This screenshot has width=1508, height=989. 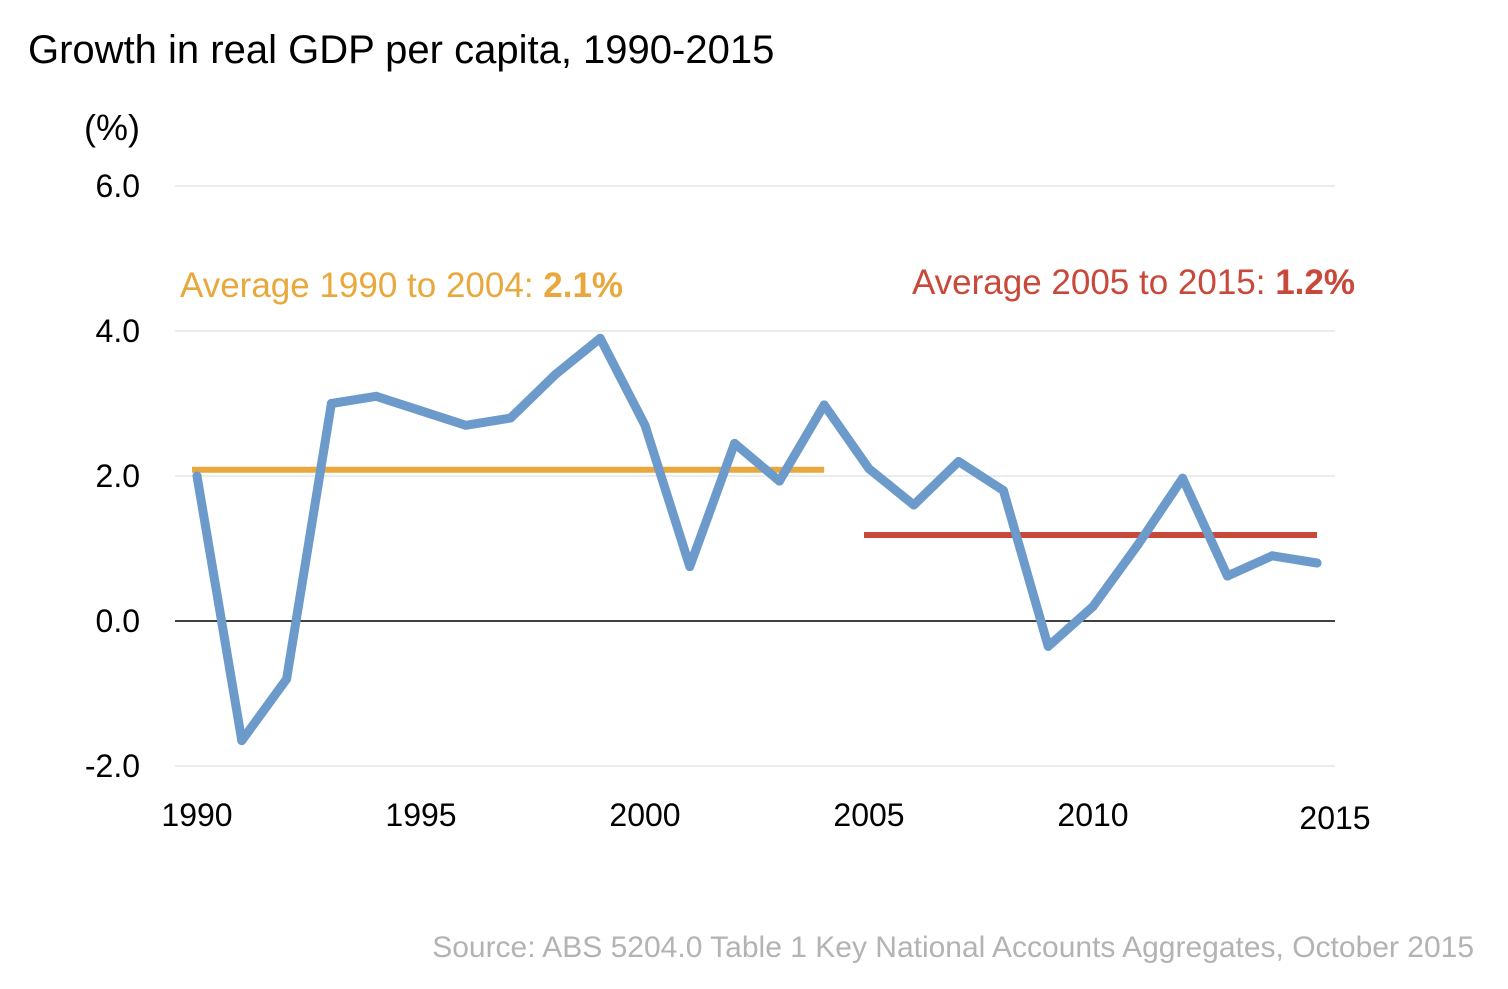 I want to click on y-tick-label: 2.0, so click(x=118, y=476).